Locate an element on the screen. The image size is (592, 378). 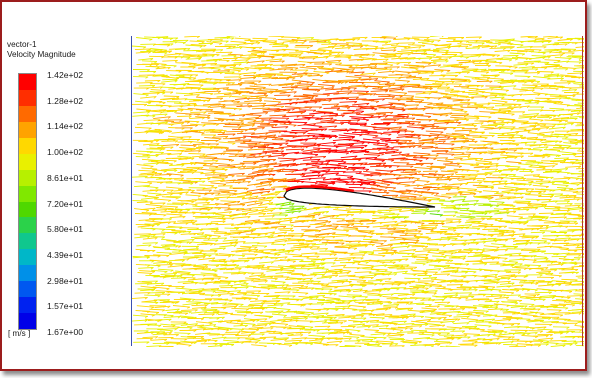
legend-colorbar is located at coordinates (27, 201).